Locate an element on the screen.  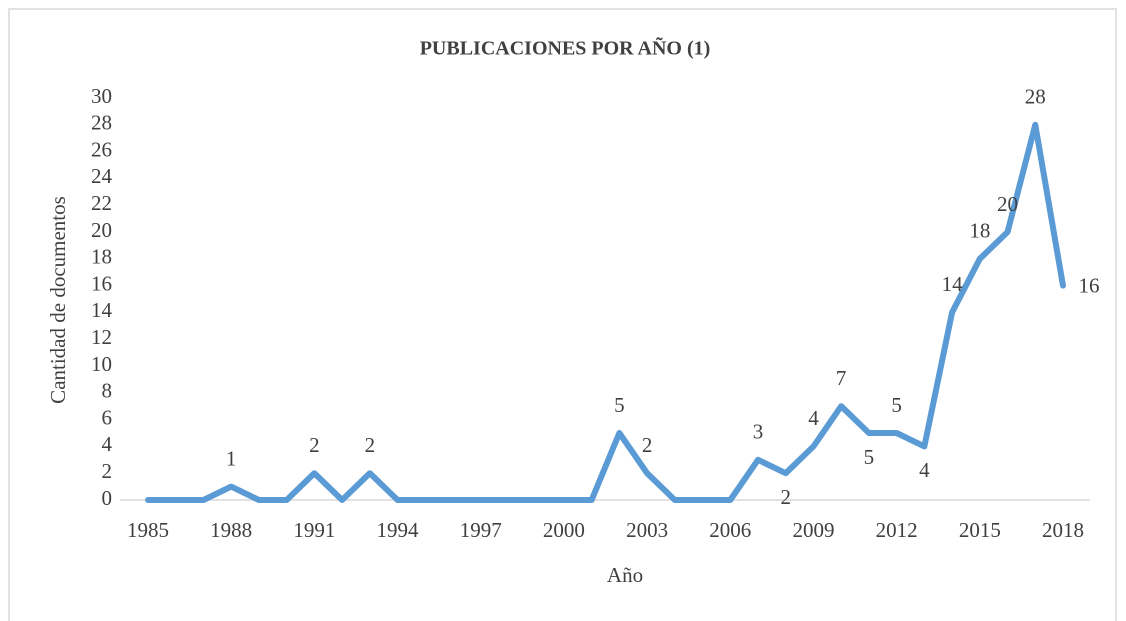
y-tick-label: 18 is located at coordinates (101, 257).